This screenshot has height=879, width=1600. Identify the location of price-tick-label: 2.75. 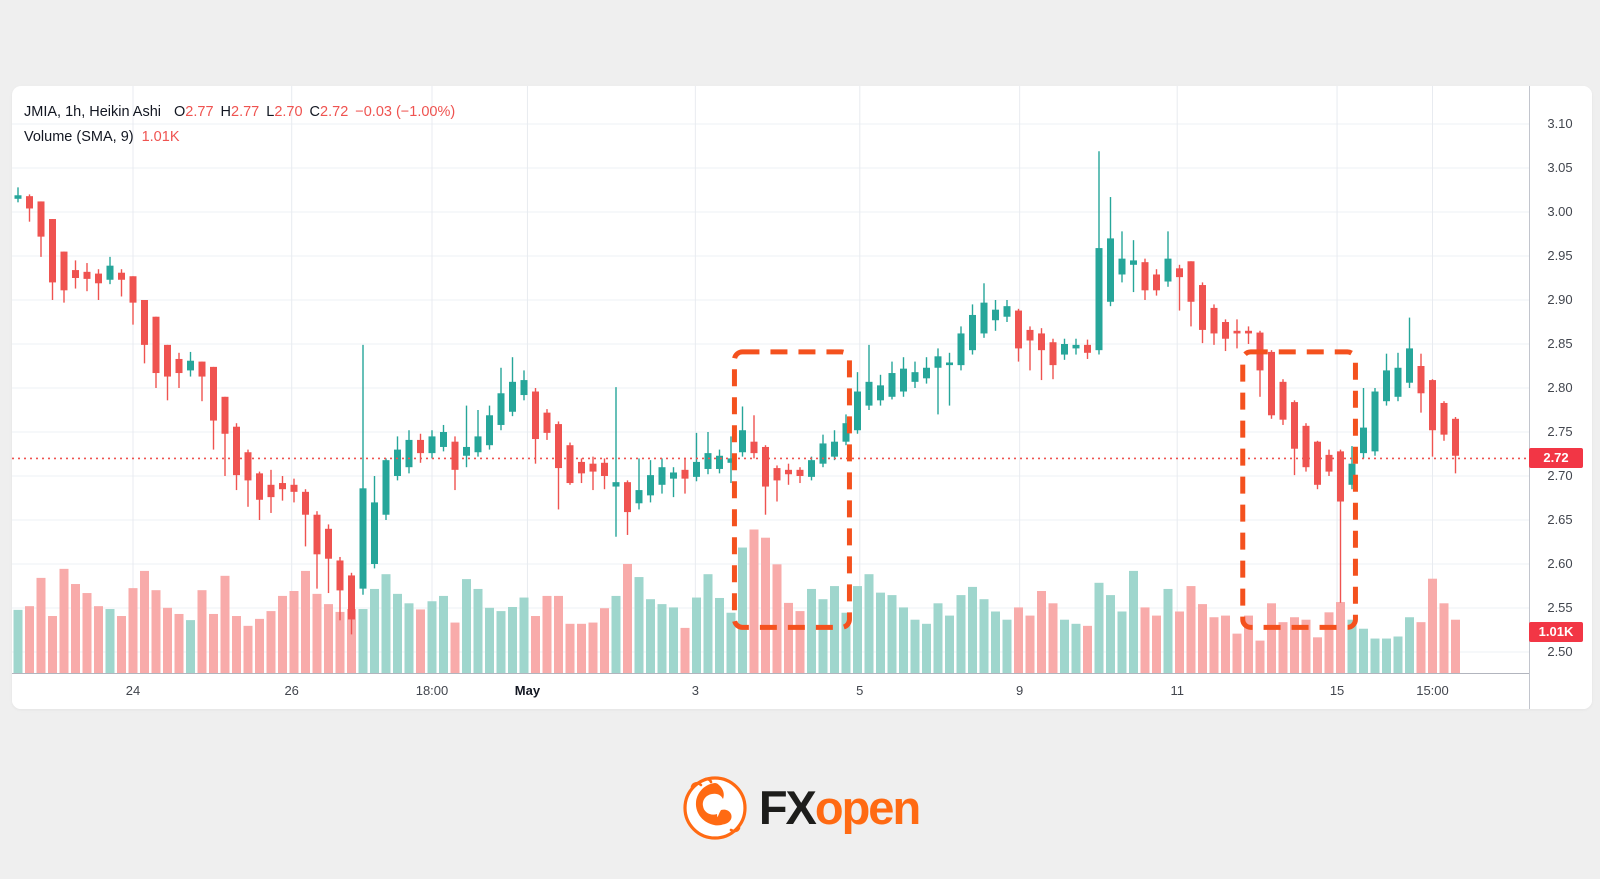
(1560, 431).